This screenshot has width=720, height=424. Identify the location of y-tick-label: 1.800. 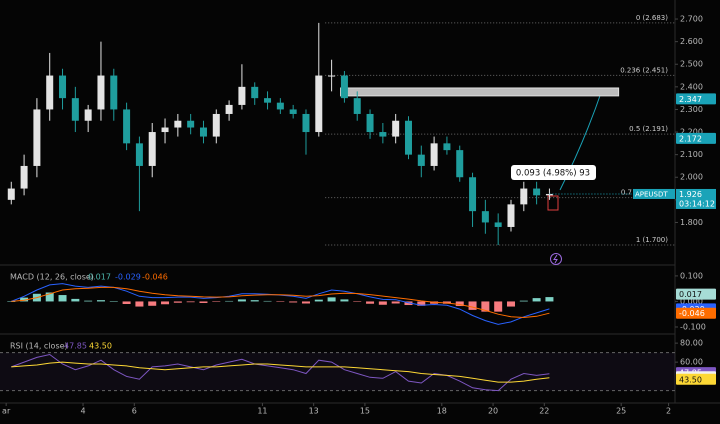
(691, 222).